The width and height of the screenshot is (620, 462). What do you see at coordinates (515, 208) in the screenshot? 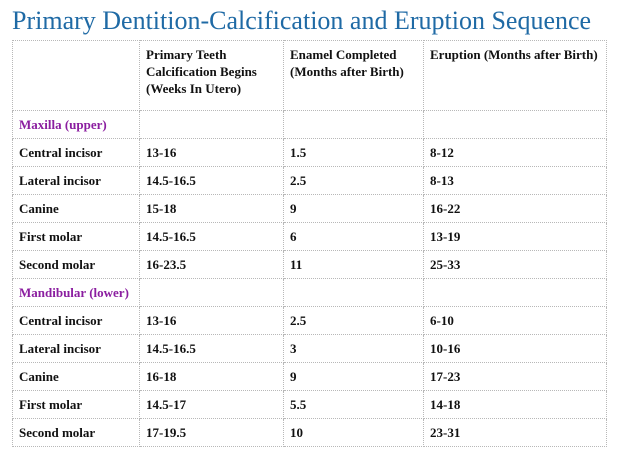
I see `eruption-cell: 16-22` at bounding box center [515, 208].